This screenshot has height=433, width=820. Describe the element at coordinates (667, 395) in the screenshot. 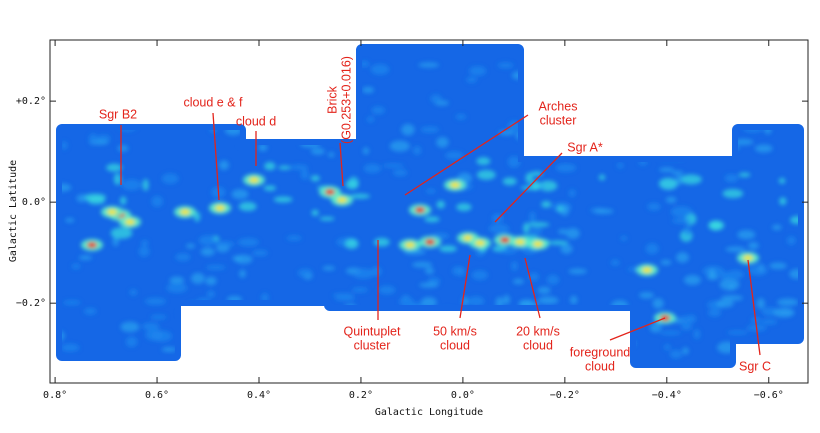

I see `x-tick-label: −0.4°` at that location.